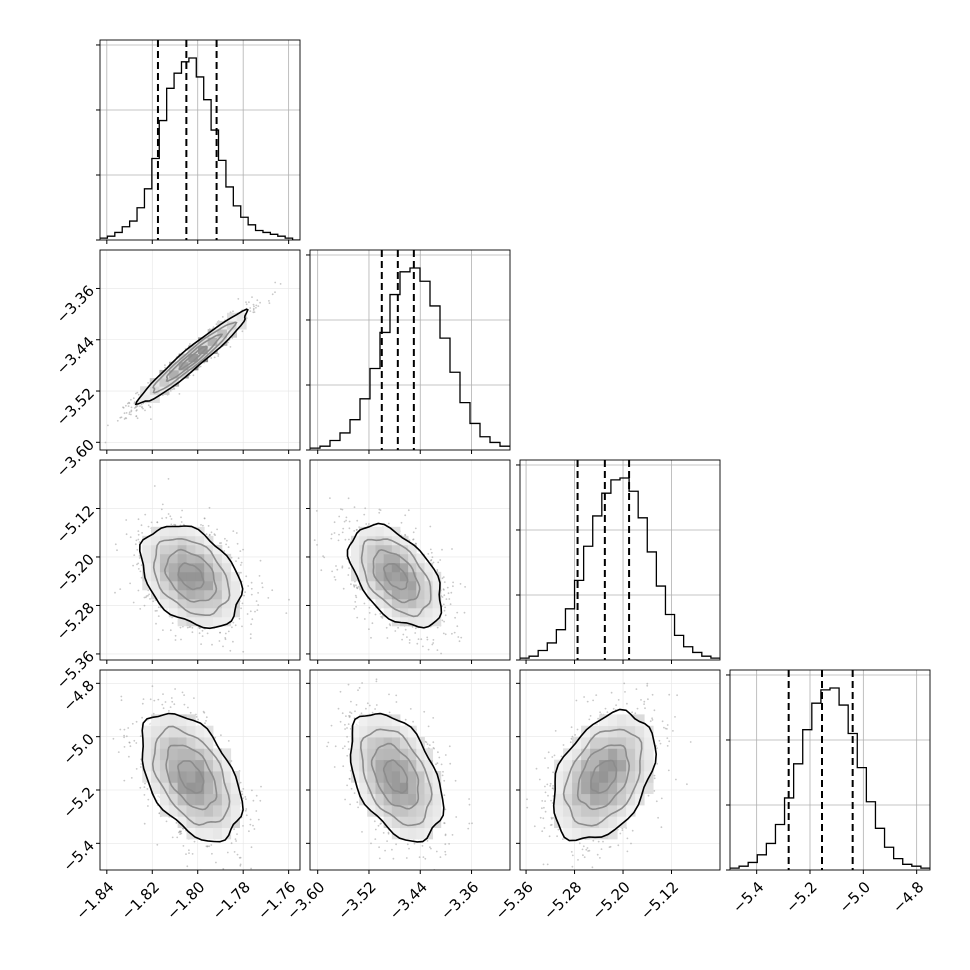 This screenshot has height=970, width=970. What do you see at coordinates (410, 560) in the screenshot?
I see `panel-frame` at bounding box center [410, 560].